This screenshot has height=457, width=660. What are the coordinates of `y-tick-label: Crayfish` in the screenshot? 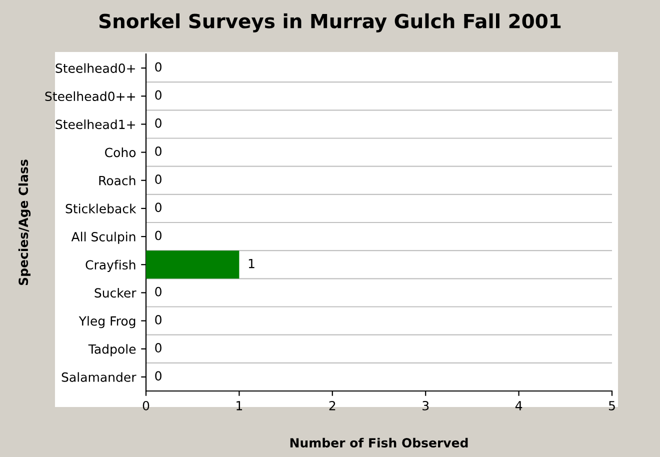 It's located at (111, 266).